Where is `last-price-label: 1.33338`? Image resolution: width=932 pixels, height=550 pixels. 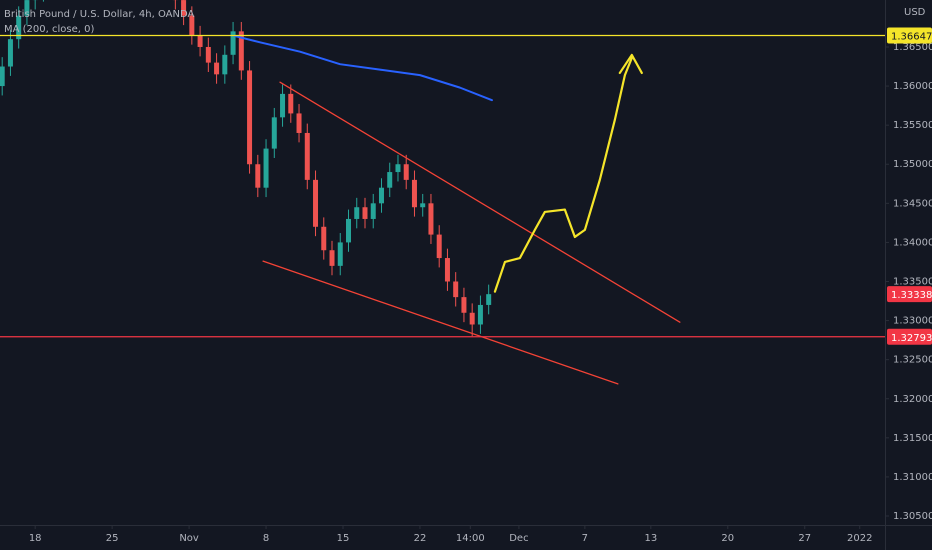 last-price-label: 1.33338 is located at coordinates (911, 295).